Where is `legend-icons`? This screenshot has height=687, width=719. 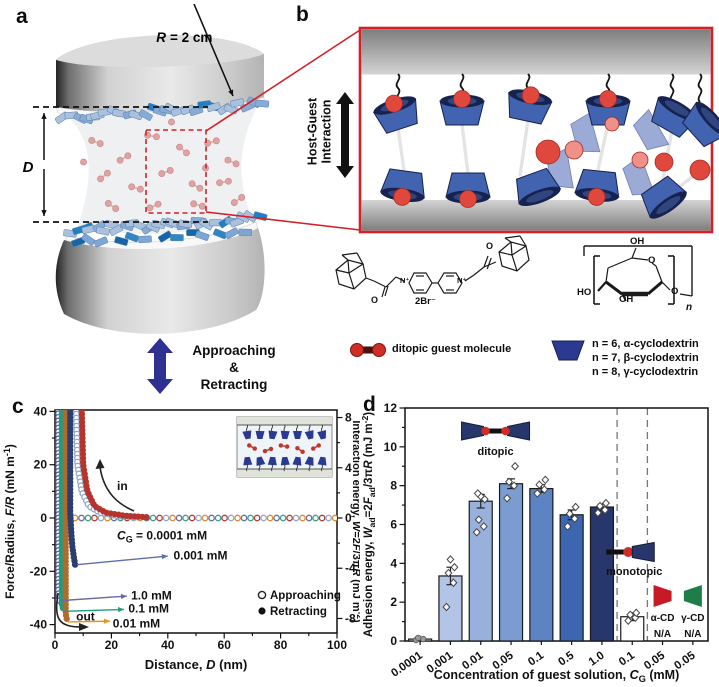 legend-icons is located at coordinates (467, 350).